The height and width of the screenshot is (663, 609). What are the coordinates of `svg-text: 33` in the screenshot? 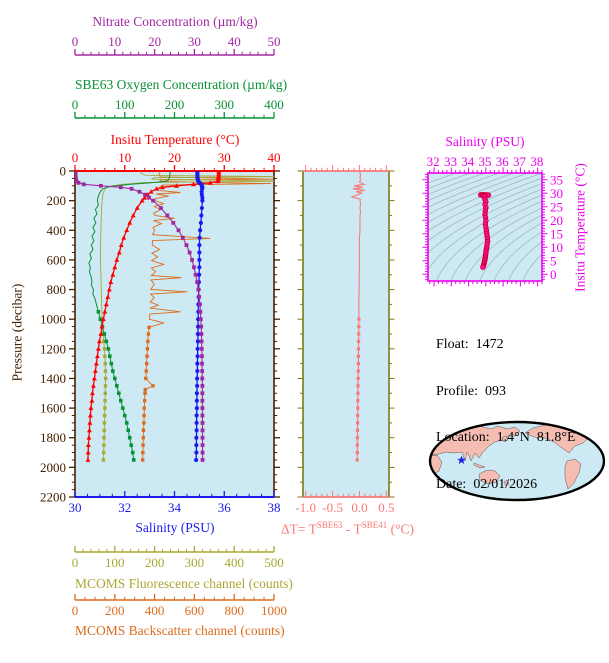 It's located at (450, 161).